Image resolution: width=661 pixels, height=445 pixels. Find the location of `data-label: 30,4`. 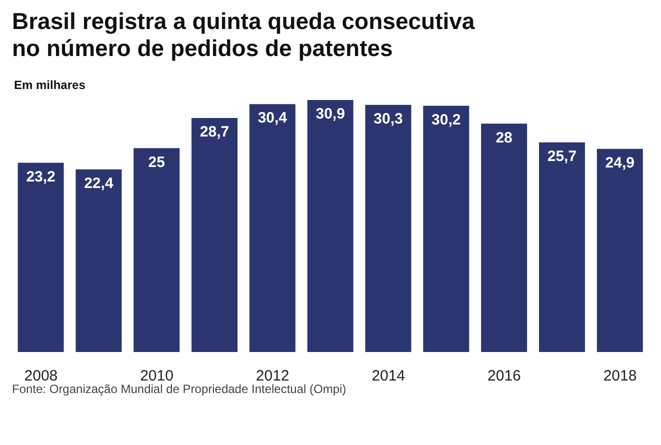

data-label: 30,4 is located at coordinates (273, 118).